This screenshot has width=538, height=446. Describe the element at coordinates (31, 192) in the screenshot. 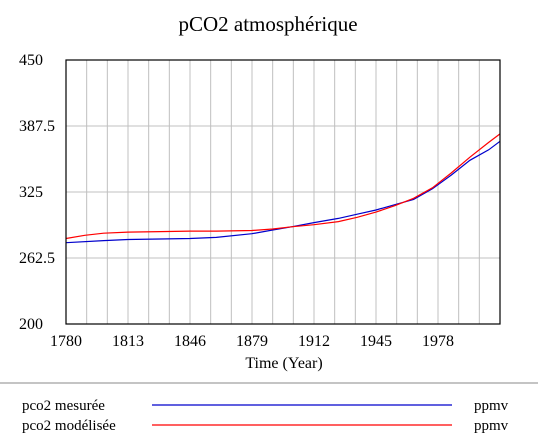

I see `y-tick-label: 325` at that location.